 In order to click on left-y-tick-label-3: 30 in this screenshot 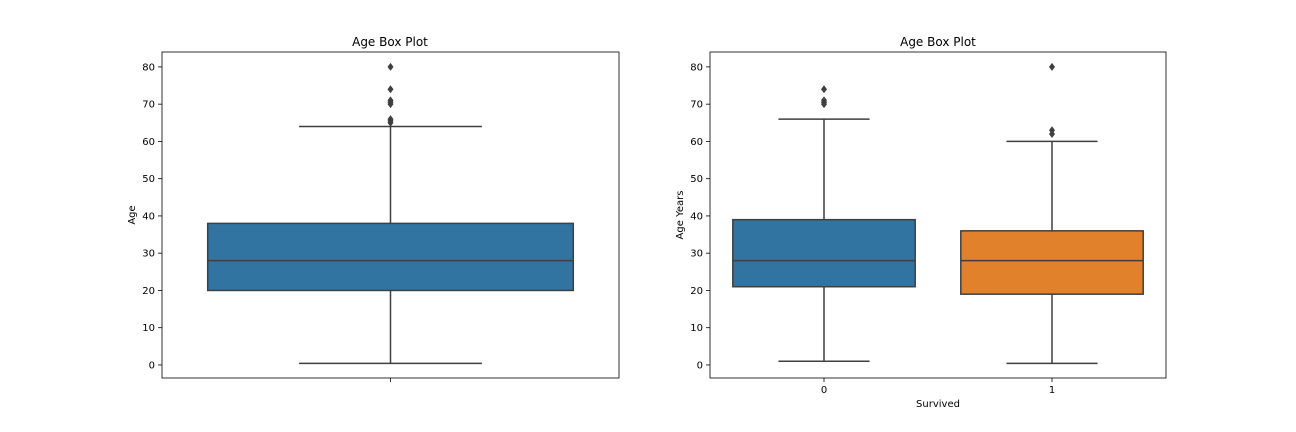, I will do `click(148, 254)`.